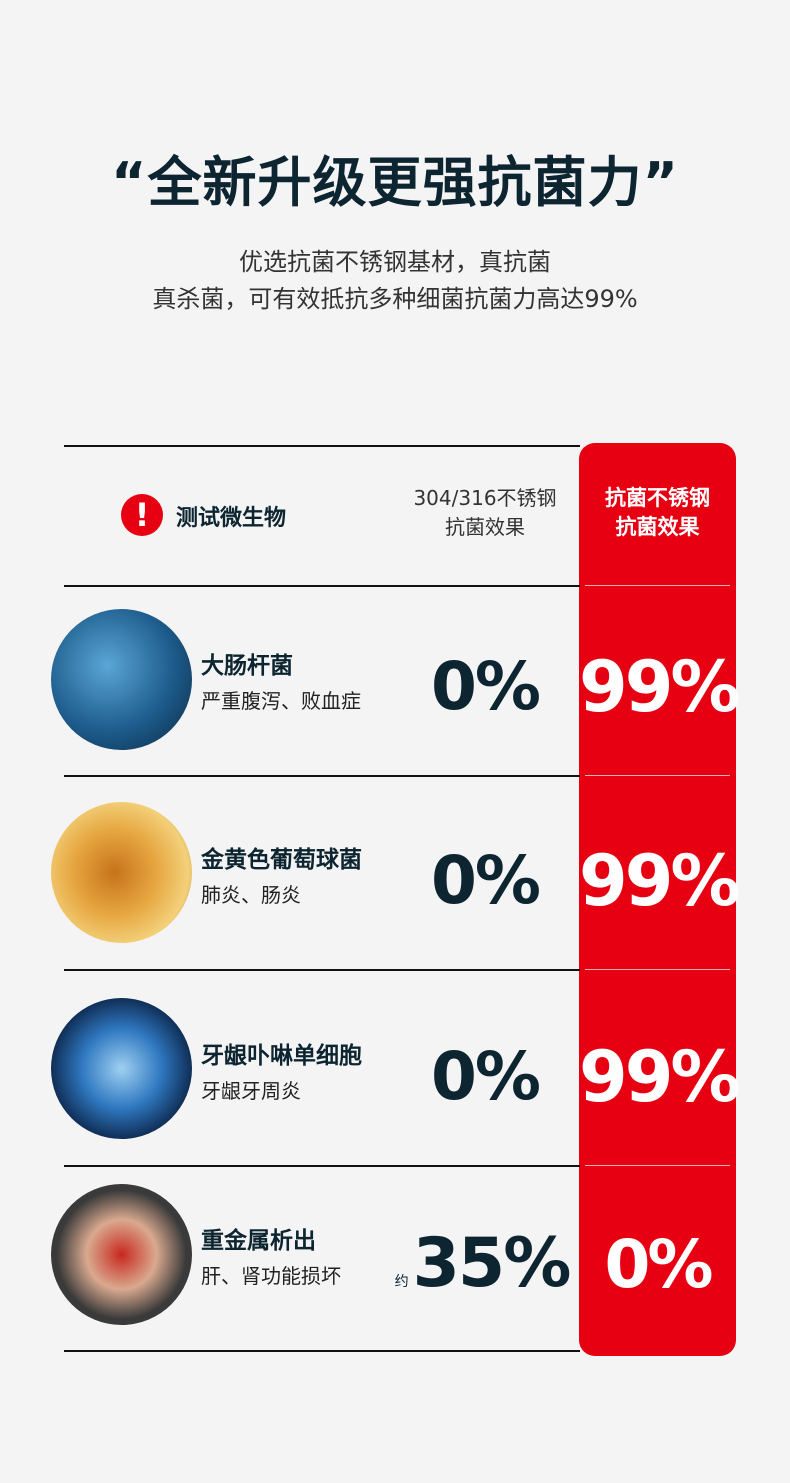  Describe the element at coordinates (401, 1282) in the screenshot. I see `approx-label: 约` at that location.